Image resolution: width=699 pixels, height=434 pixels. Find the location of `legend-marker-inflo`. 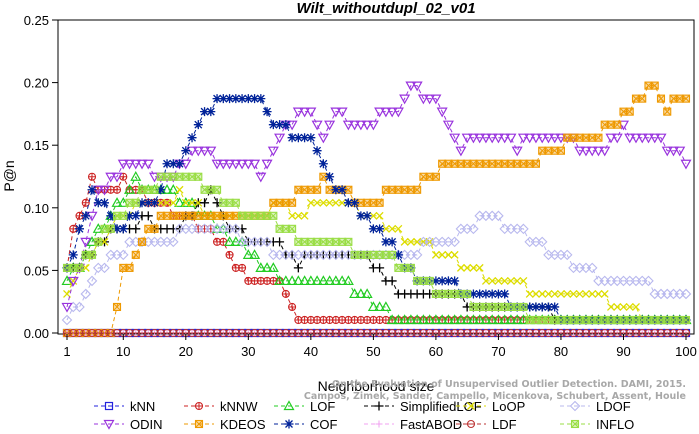

legend-marker-inflo is located at coordinates (575, 424).